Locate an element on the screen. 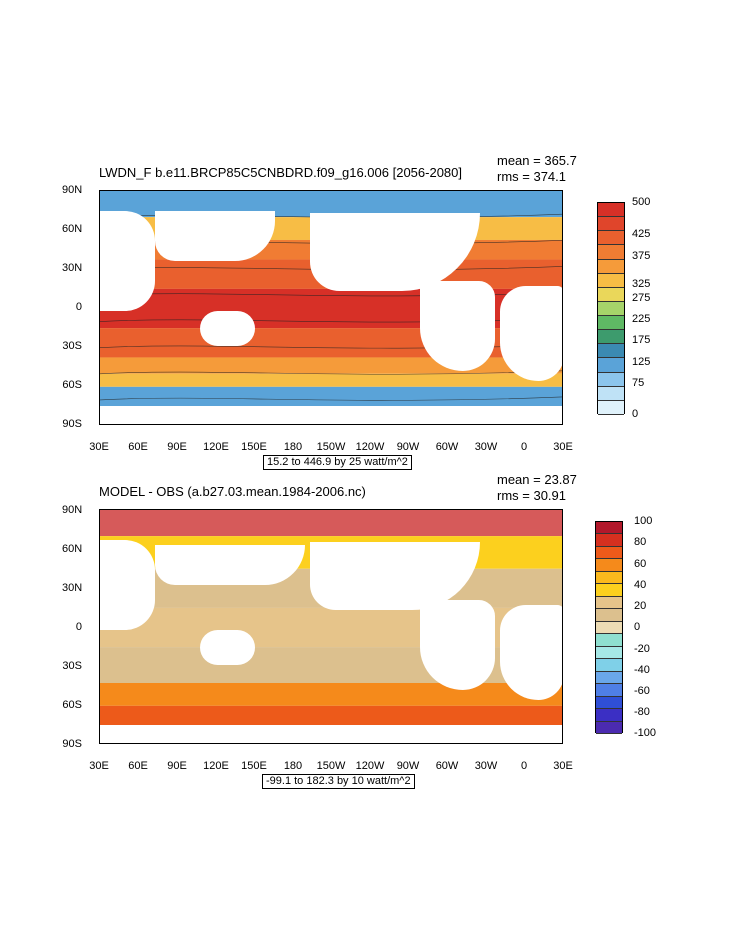  colorbar-label: 60 is located at coordinates (640, 564).